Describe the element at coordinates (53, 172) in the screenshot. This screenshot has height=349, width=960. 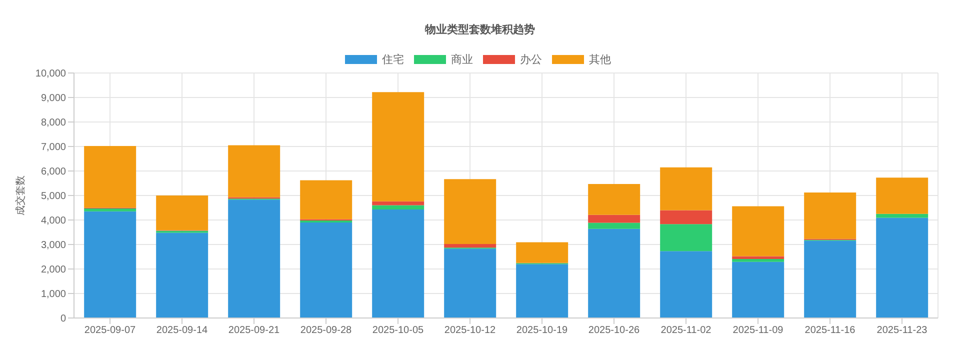
I see `y-tick-label: 6,000` at that location.